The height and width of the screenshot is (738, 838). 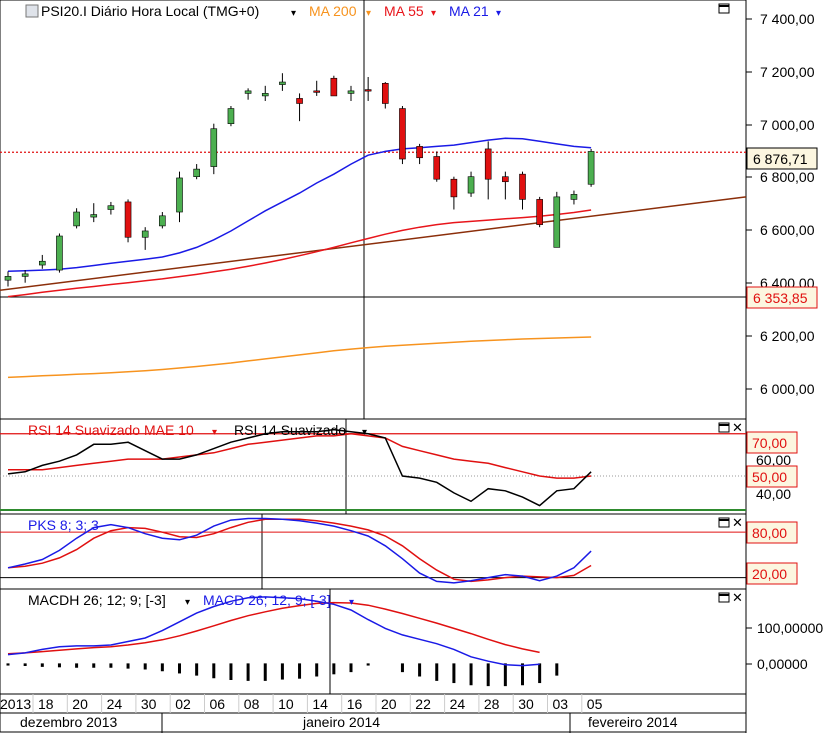 What do you see at coordinates (183, 704) in the screenshot?
I see `x-tick-label: 02` at bounding box center [183, 704].